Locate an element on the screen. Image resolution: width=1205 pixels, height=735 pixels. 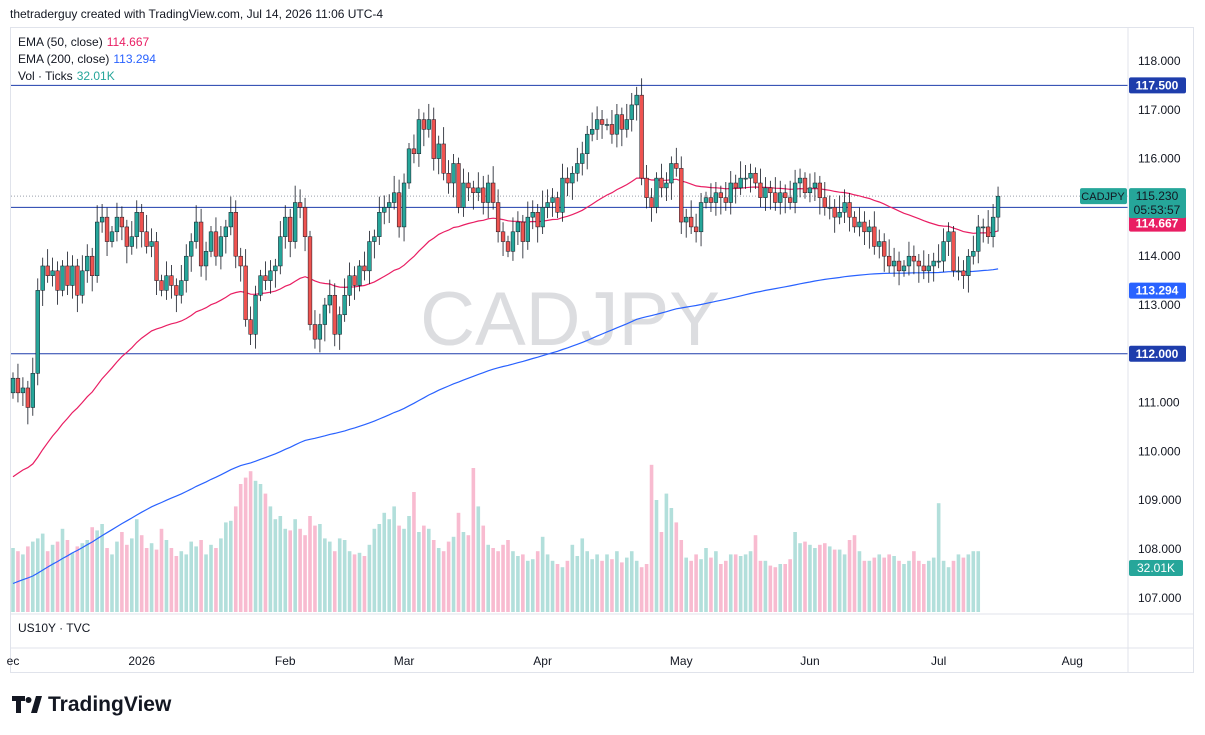
legend-ema50: EMA (50, close) 114.667 is located at coordinates (87, 42).